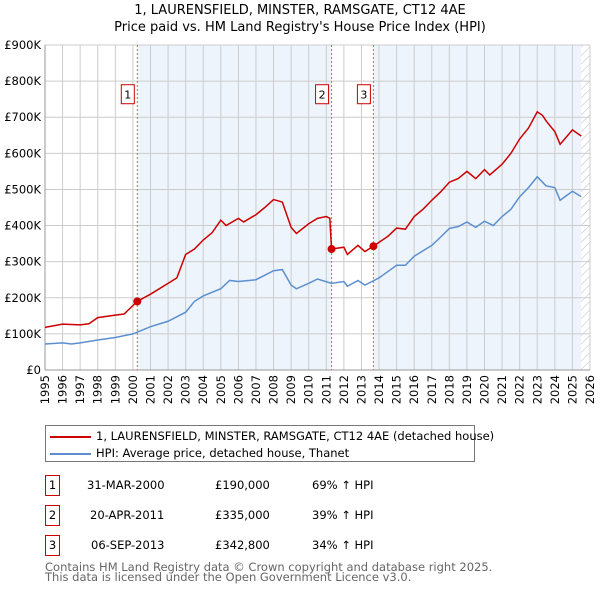 Image resolution: width=600 pixels, height=590 pixels. What do you see at coordinates (22, 153) in the screenshot?
I see `y-tick-label: £600K` at bounding box center [22, 153].